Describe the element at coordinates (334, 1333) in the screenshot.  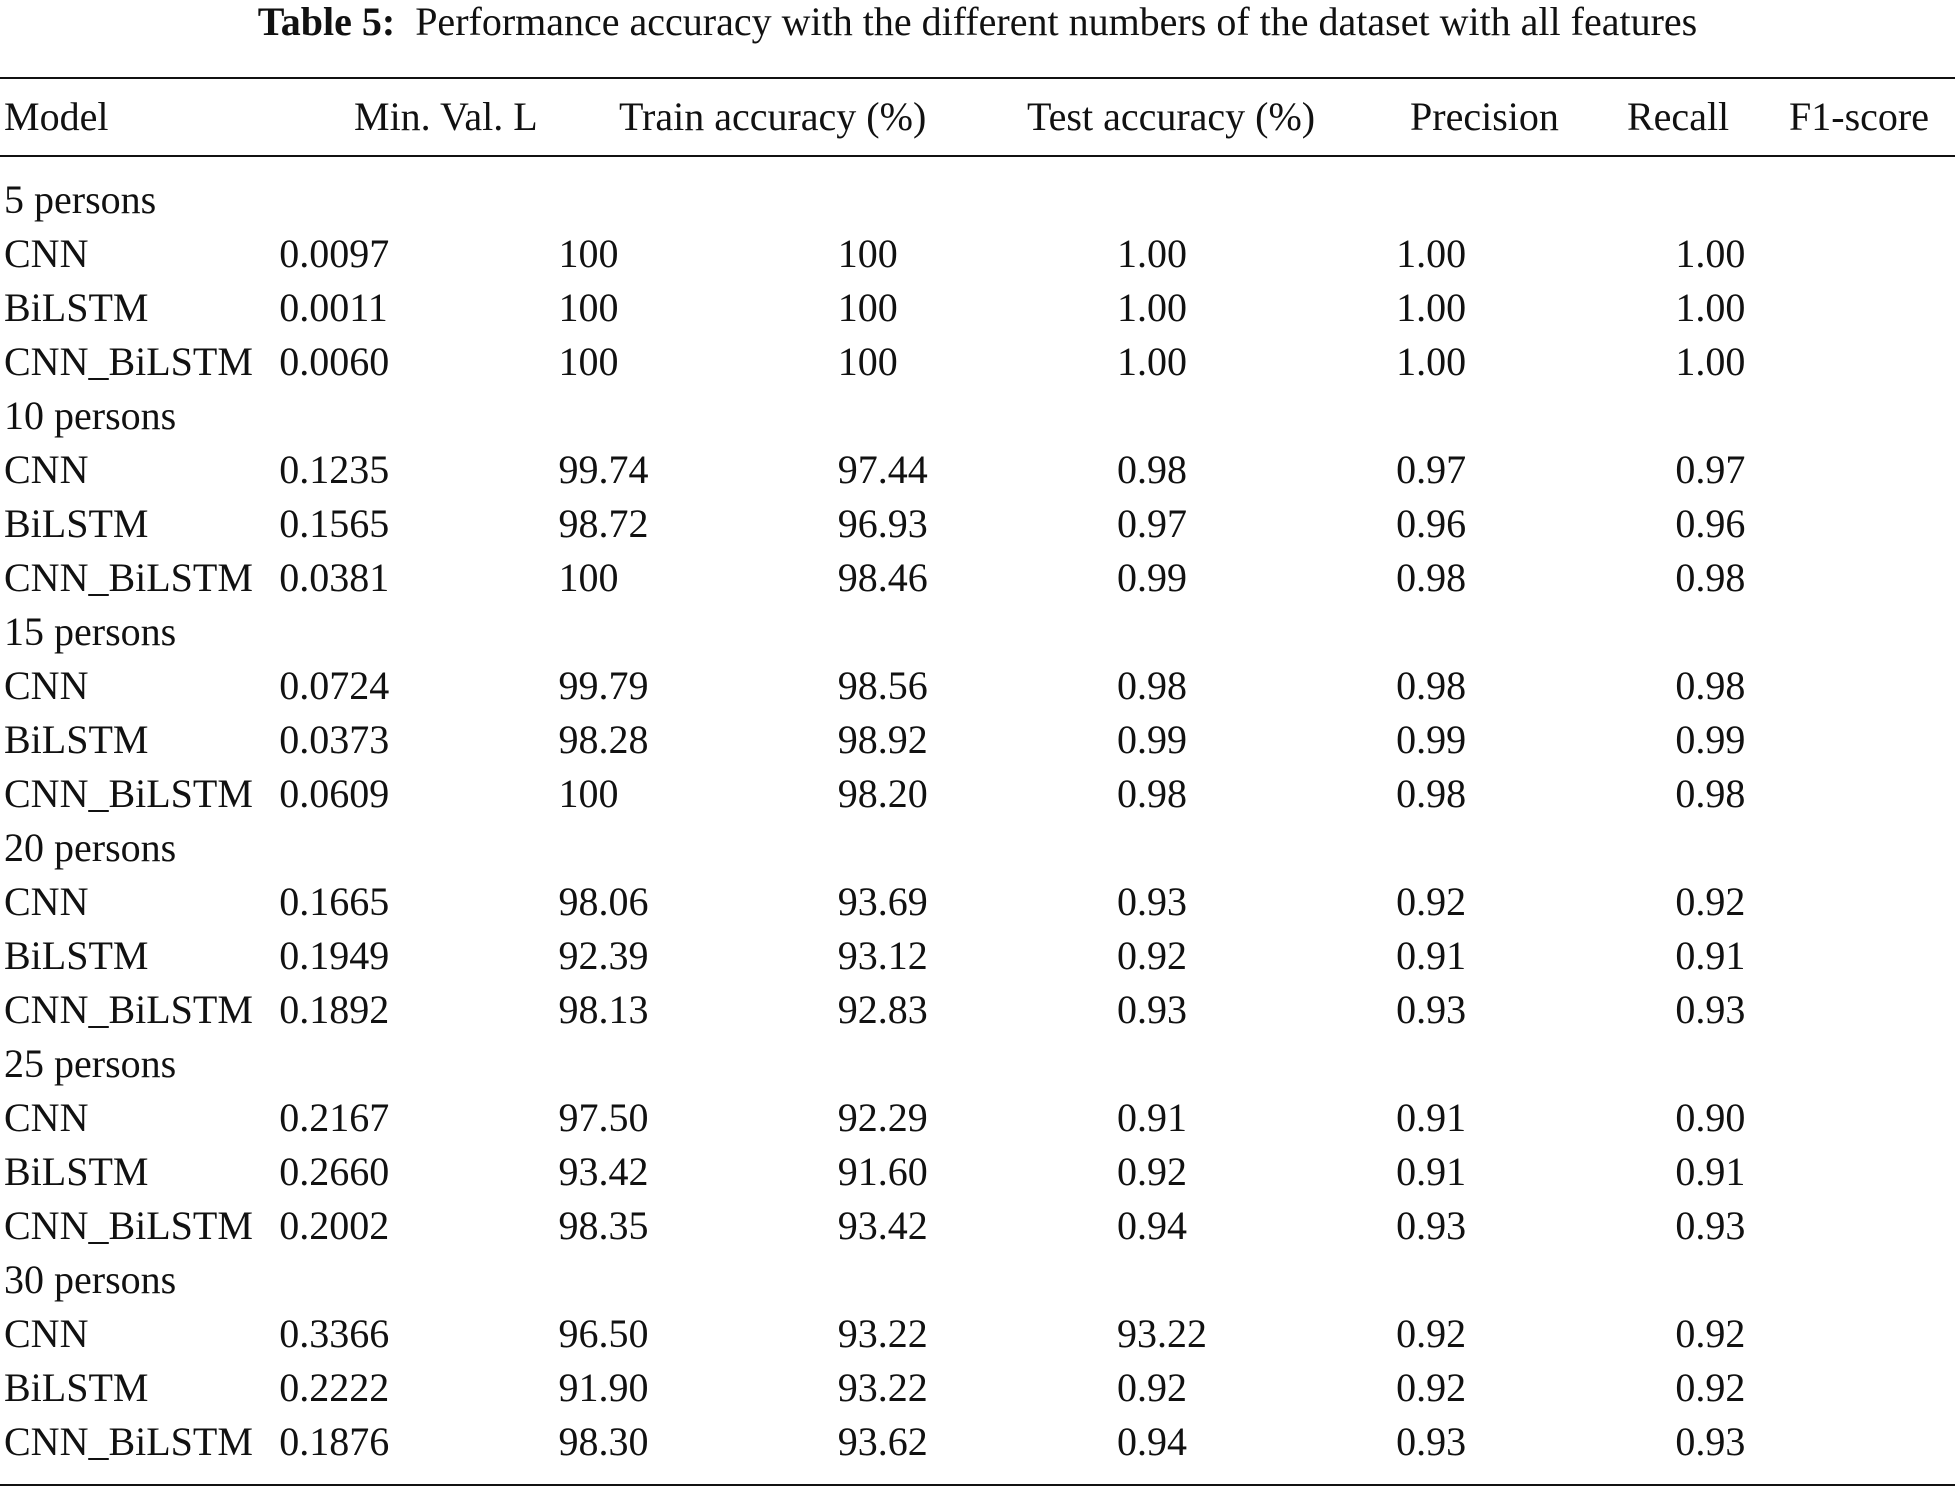
I see `table-cell: 0.3366` at that location.